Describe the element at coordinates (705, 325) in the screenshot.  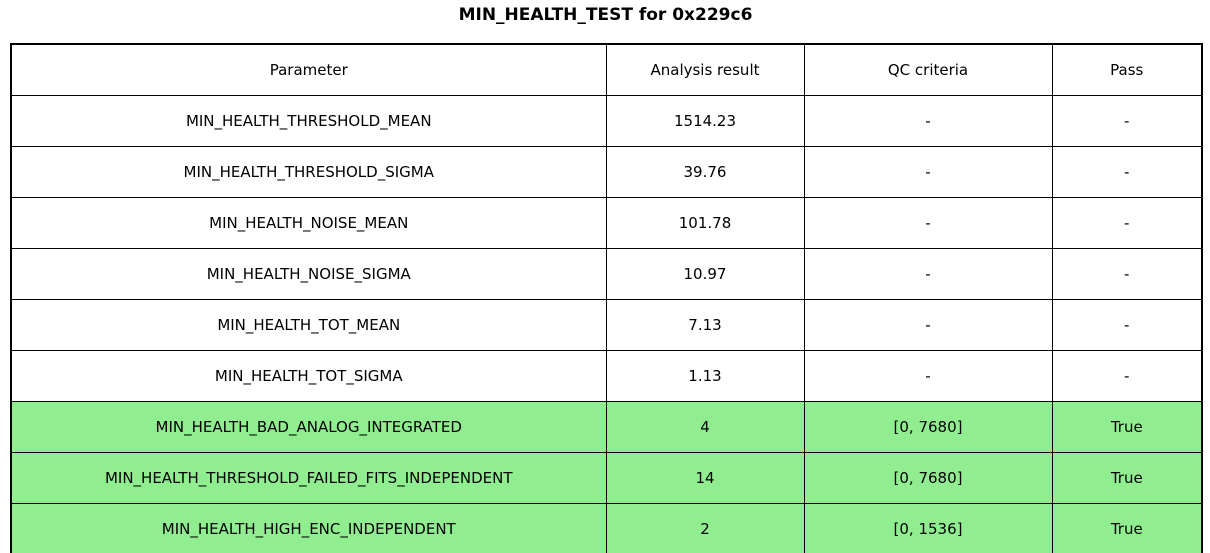
I see `result-cell: 7.13` at that location.